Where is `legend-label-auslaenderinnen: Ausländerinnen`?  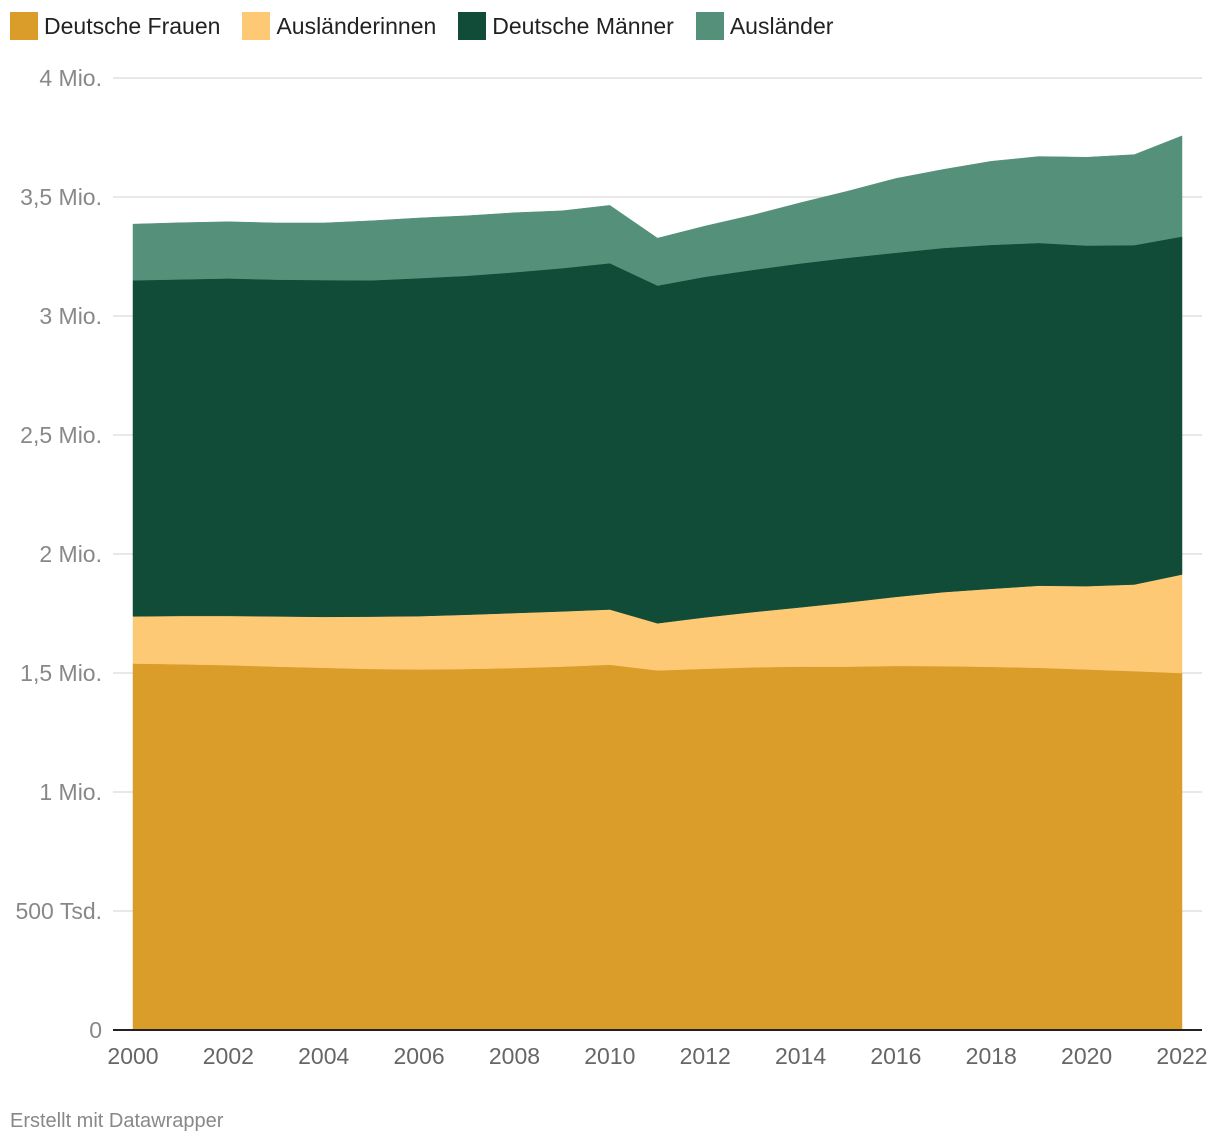
legend-label-auslaenderinnen: Ausländerinnen is located at coordinates (356, 25).